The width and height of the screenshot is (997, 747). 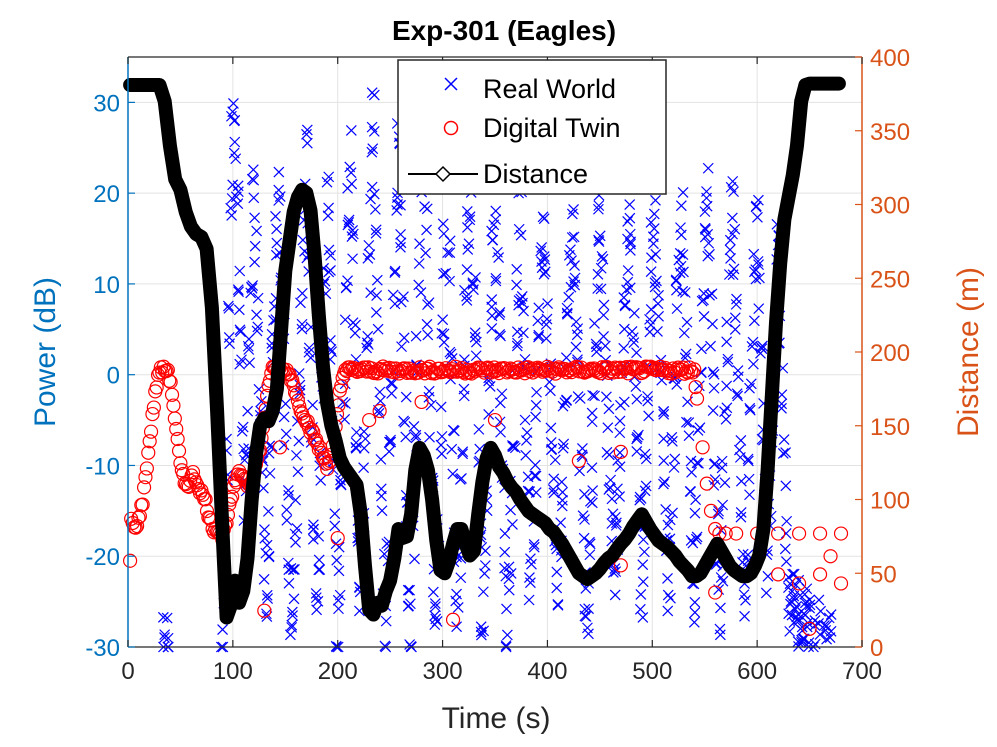 What do you see at coordinates (890, 132) in the screenshot?
I see `y-right-tick-label: 350` at bounding box center [890, 132].